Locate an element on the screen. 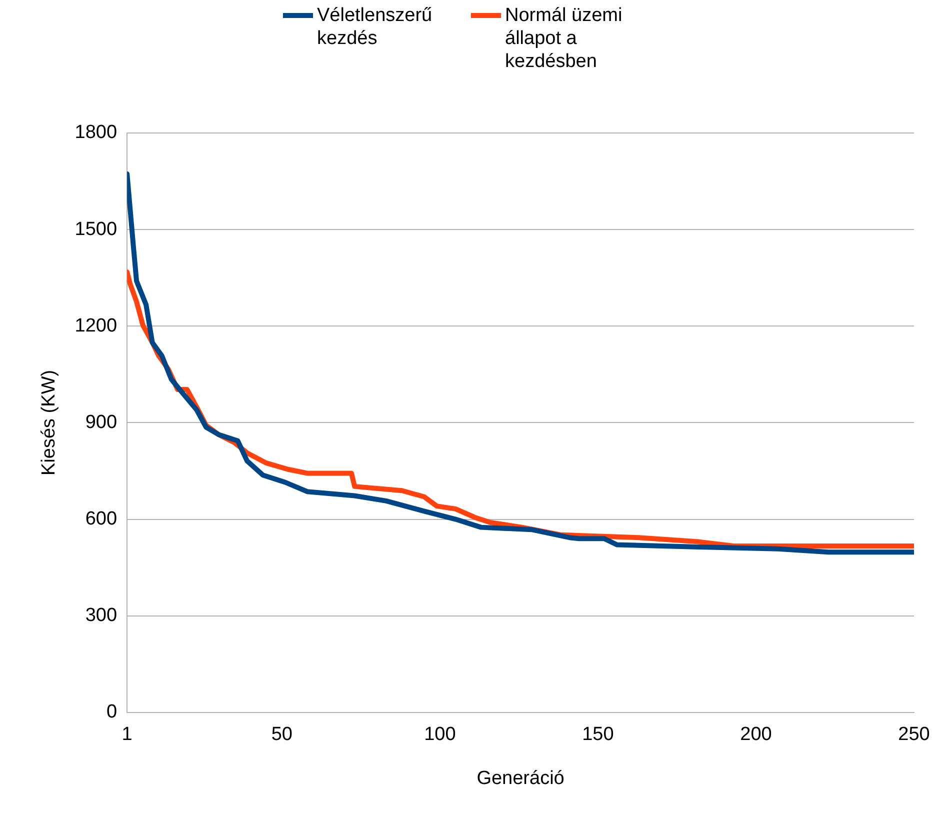 Image resolution: width=936 pixels, height=818 pixels. legend-label: Véletlenszerű kezdés is located at coordinates (375, 27).